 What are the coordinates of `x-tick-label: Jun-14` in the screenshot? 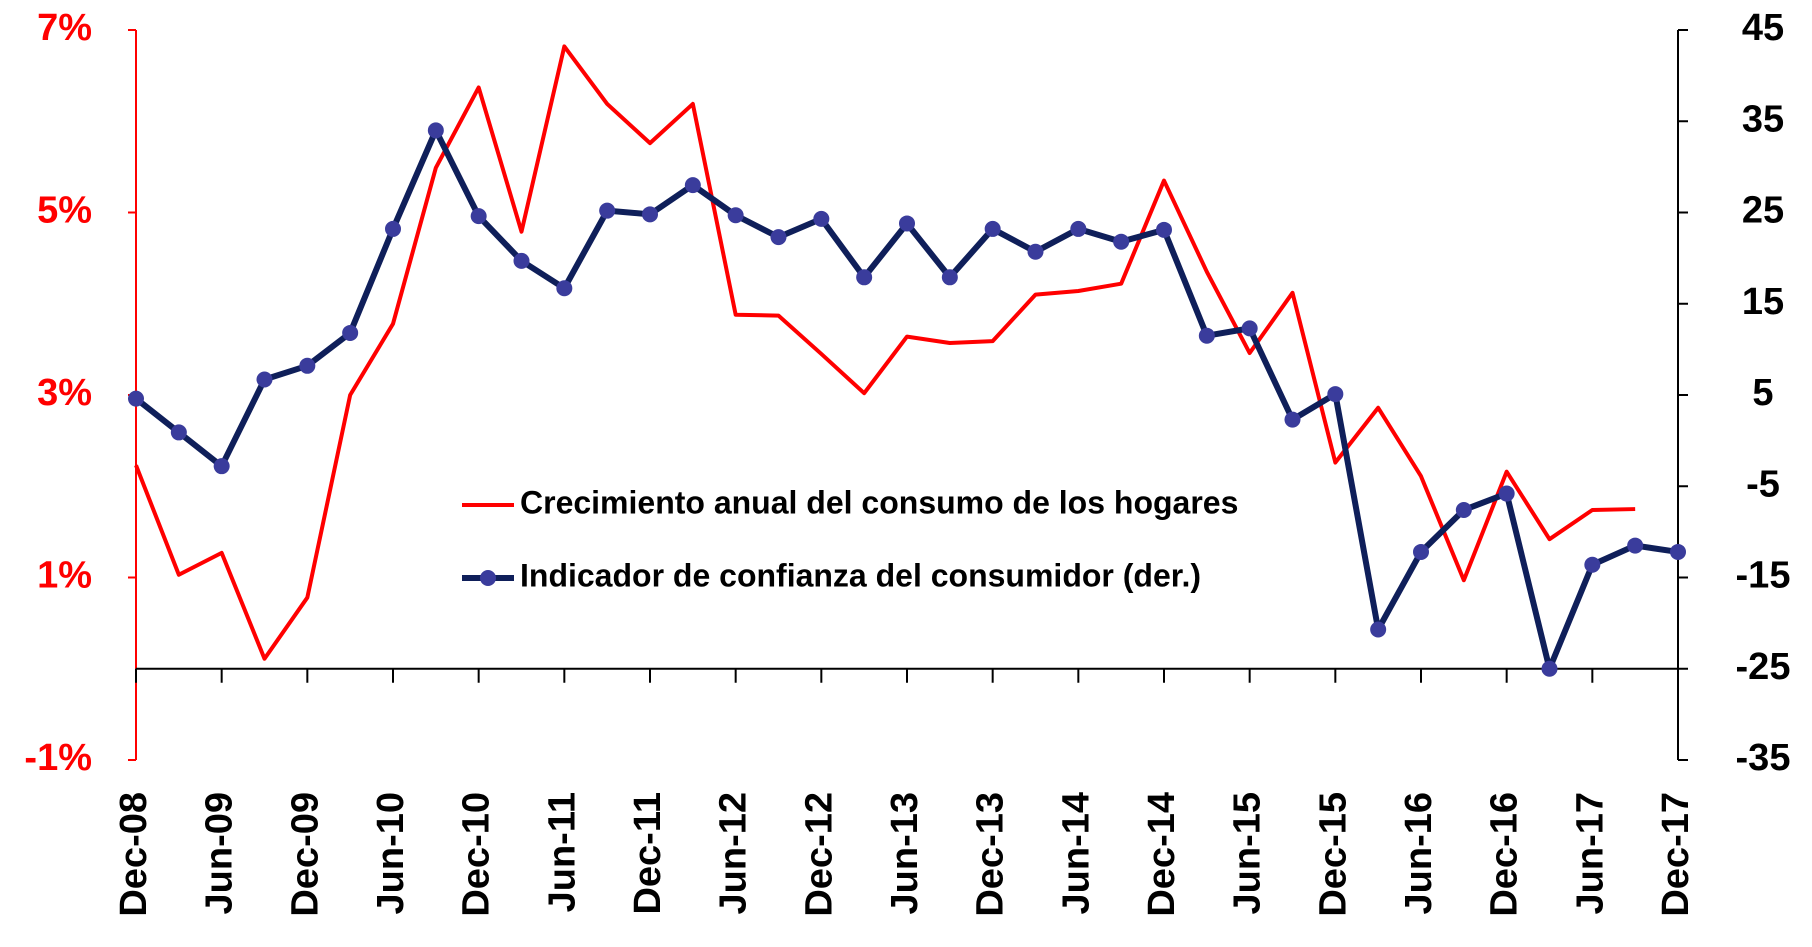 It's located at (1076, 853).